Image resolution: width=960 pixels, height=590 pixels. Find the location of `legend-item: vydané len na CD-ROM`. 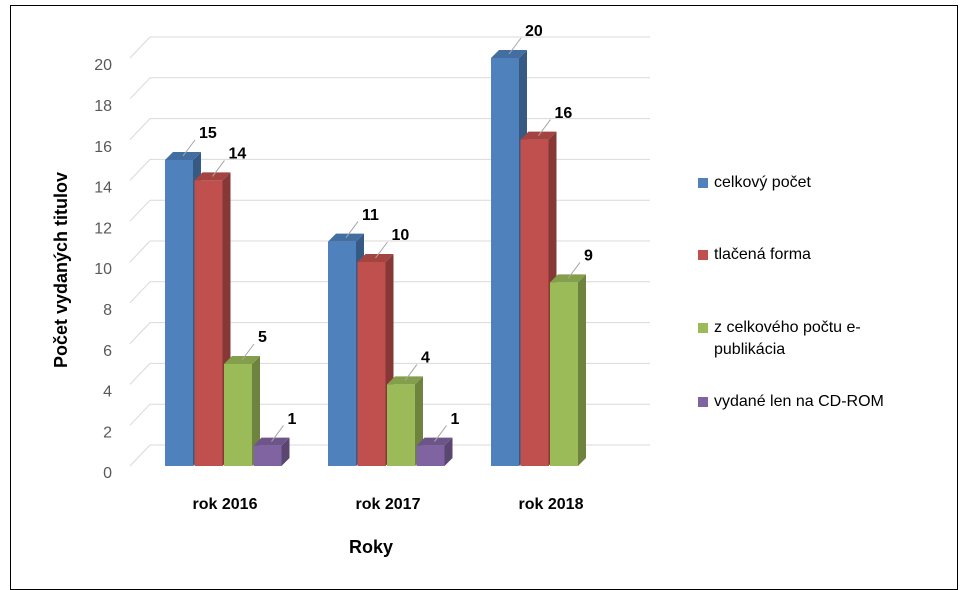

legend-item: vydané len na CD-ROM is located at coordinates (798, 402).